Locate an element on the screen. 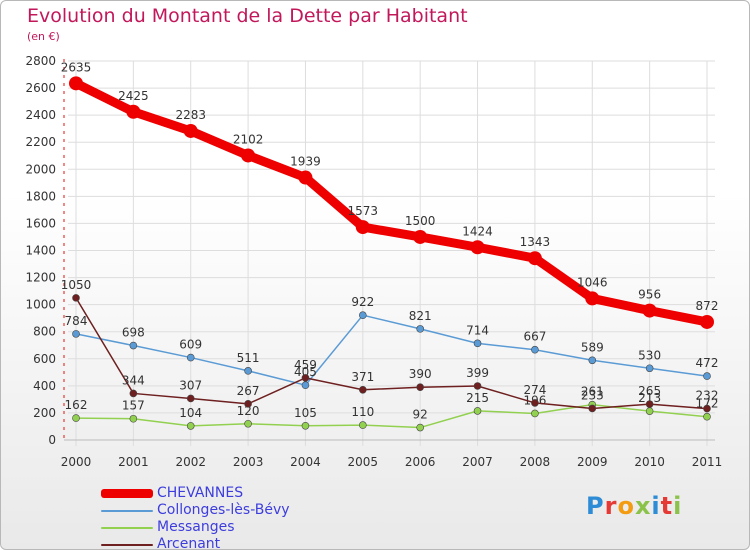 The image size is (750, 550). x-tick-label: 2010 is located at coordinates (649, 462).